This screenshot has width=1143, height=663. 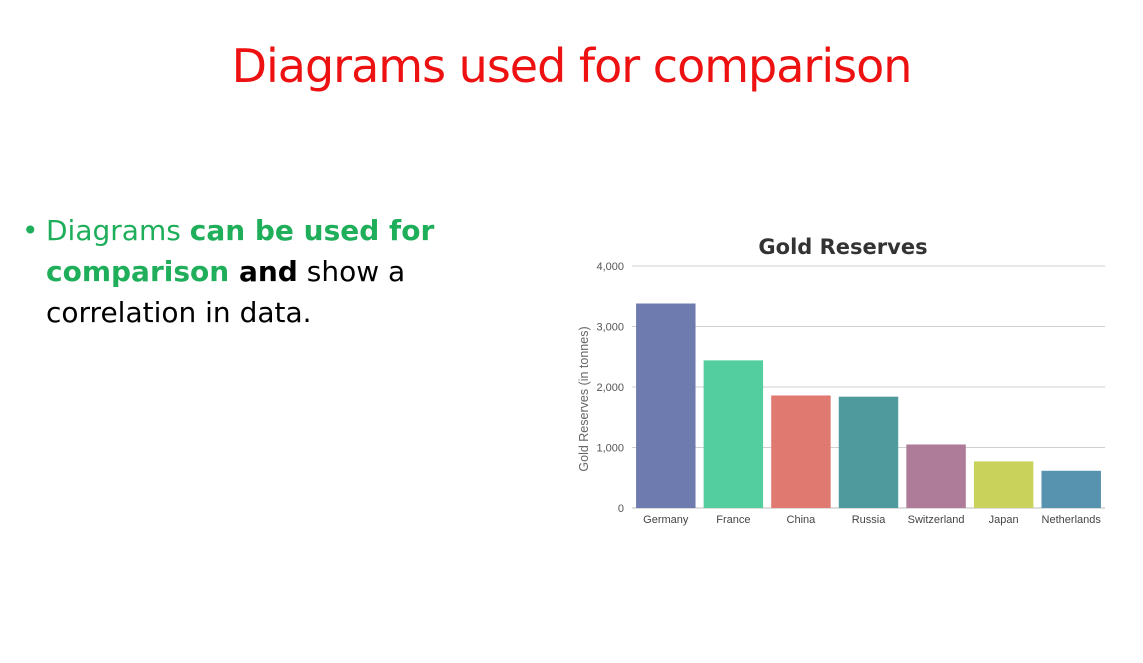 I want to click on bars, so click(x=868, y=405).